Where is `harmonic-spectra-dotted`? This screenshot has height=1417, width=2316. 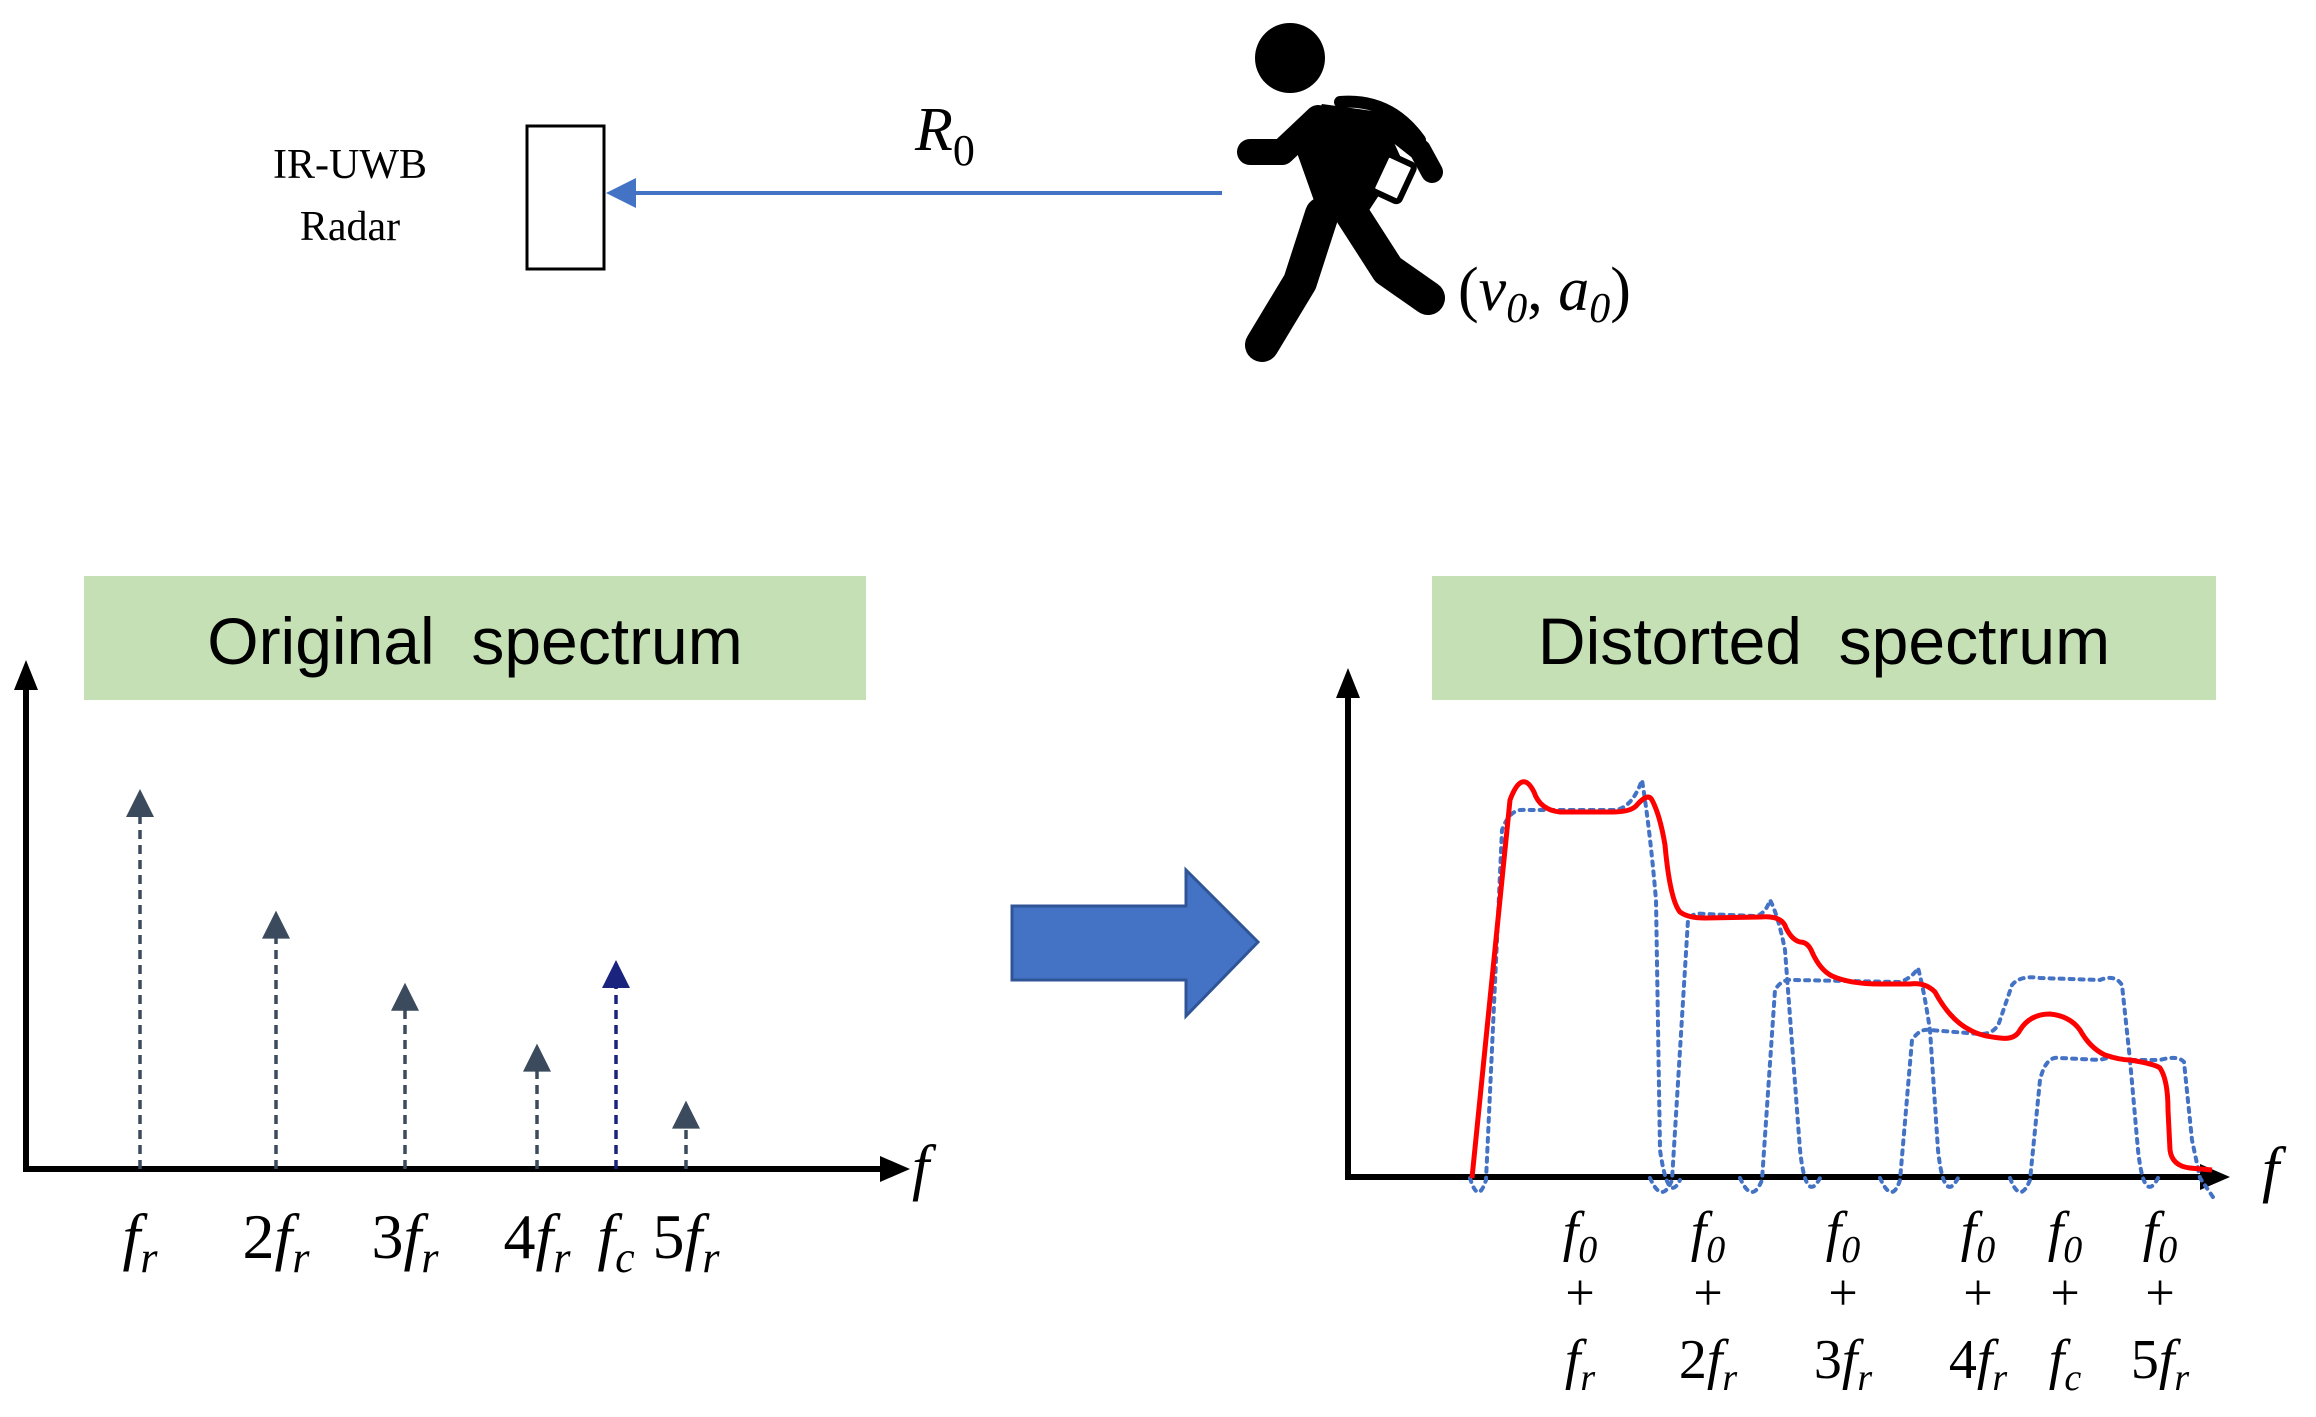 harmonic-spectra-dotted is located at coordinates (1842, 990).